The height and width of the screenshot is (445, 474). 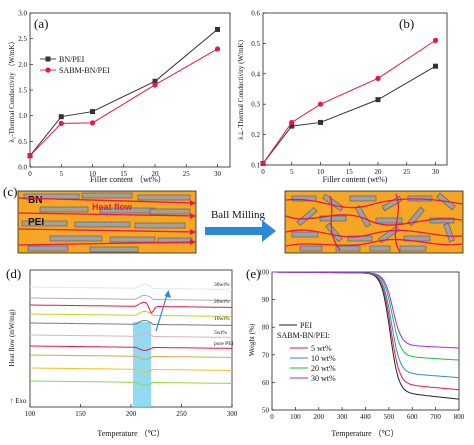 I want to click on panel-d-ylabel: Heat flow (mW/mg), so click(x=12, y=338).